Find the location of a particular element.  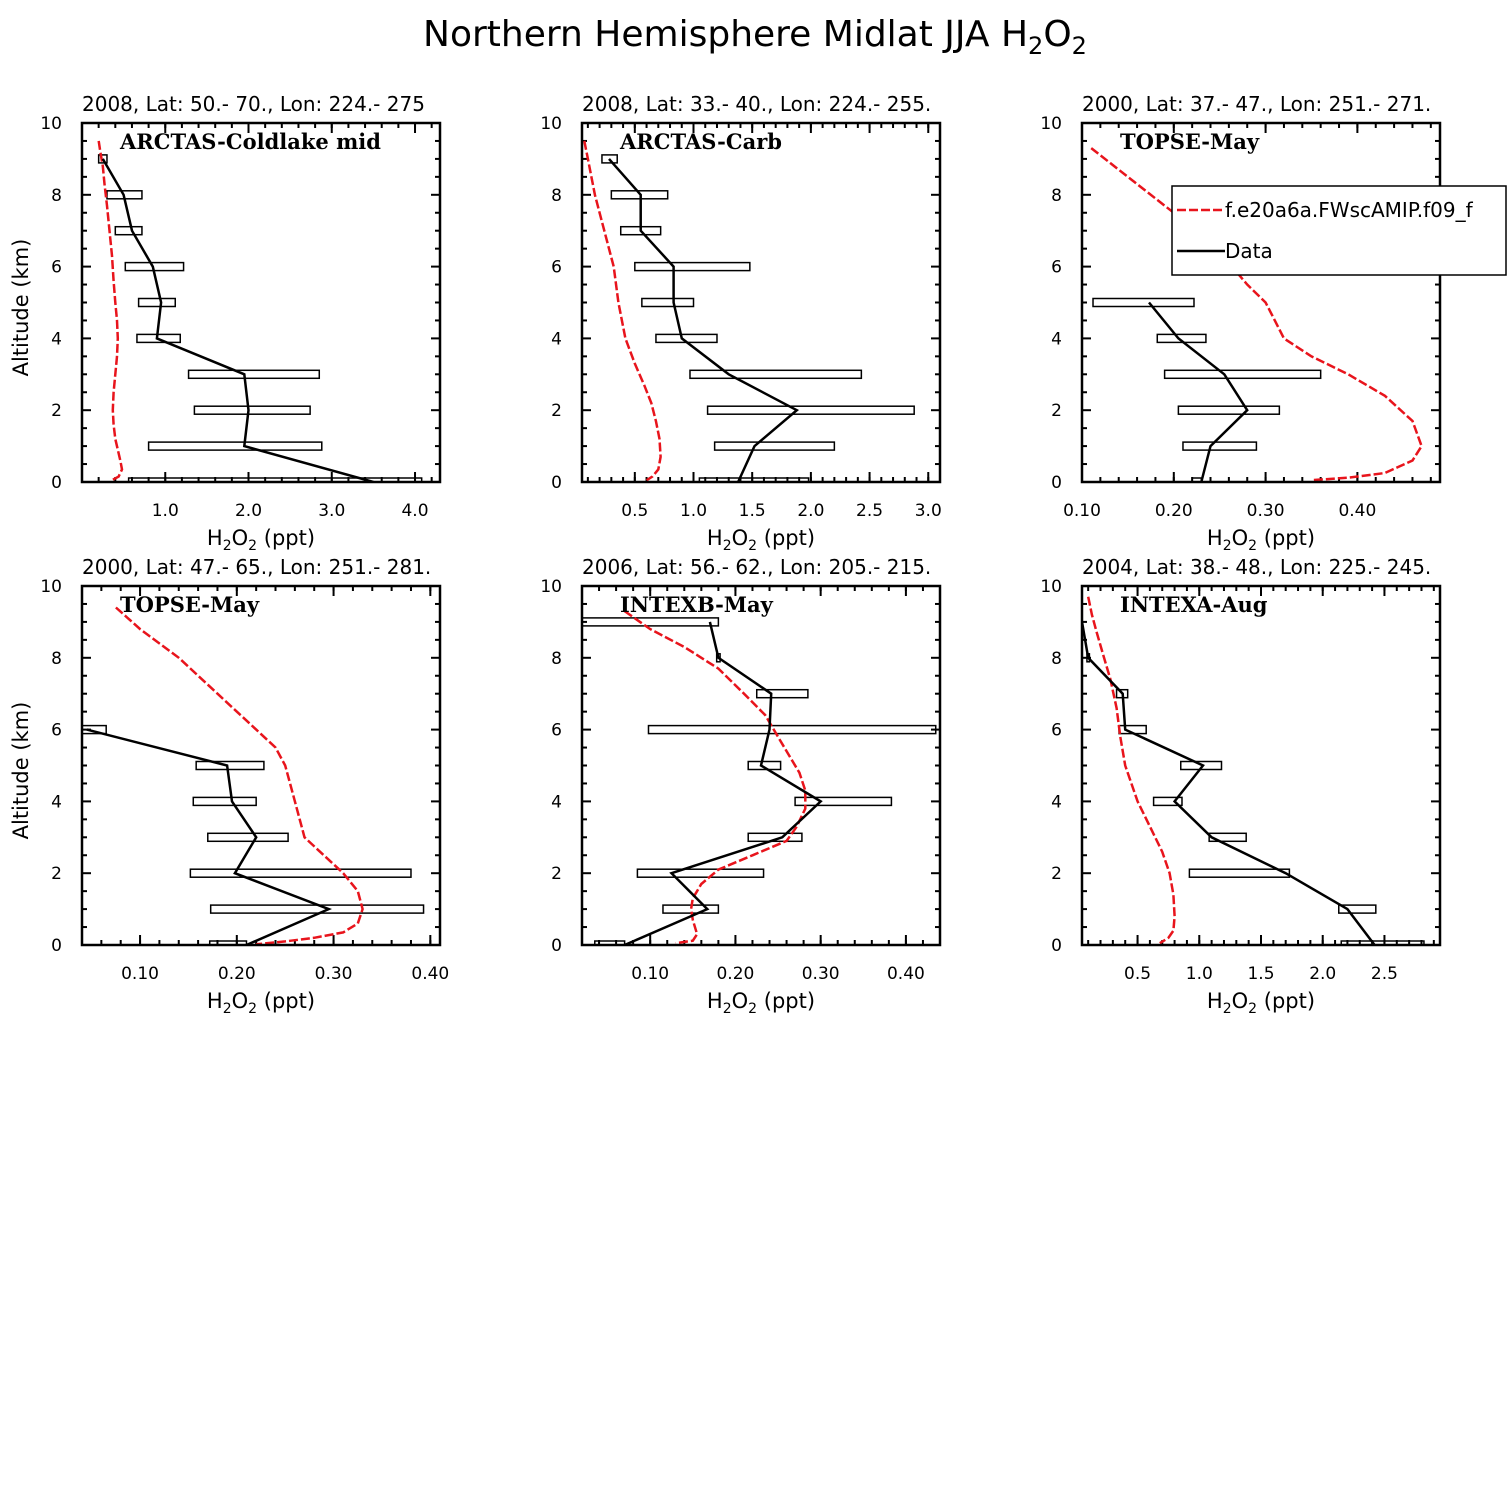

panel-title: 2000, Lat: 37.- 47., Lon: 251.- 271. is located at coordinates (1256, 104).